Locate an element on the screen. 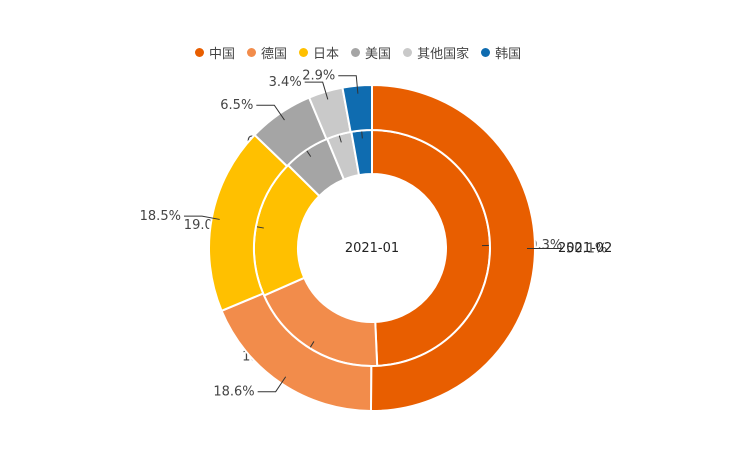 This screenshot has width=744, height=466. legend-item: 韩国 is located at coordinates (501, 52).